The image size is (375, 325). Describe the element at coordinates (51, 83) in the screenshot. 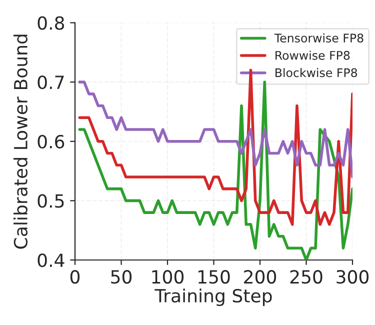

I see `y-tick-label: 0.7` at that location.